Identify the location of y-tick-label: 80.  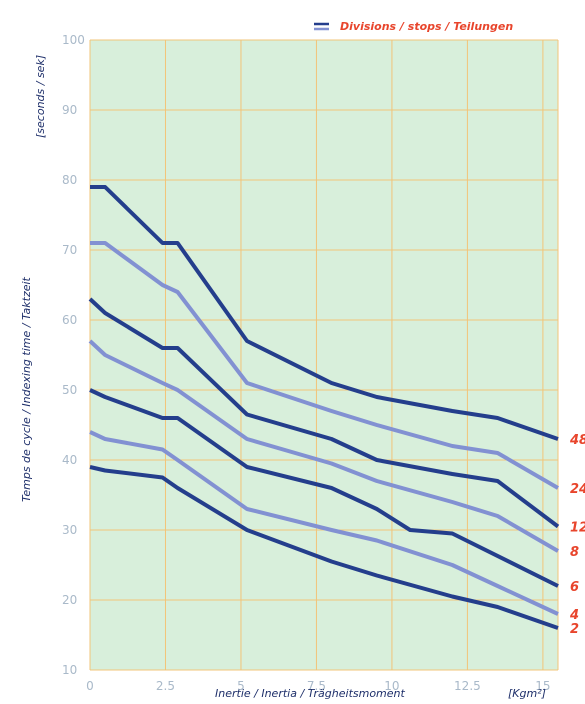
(69, 180).